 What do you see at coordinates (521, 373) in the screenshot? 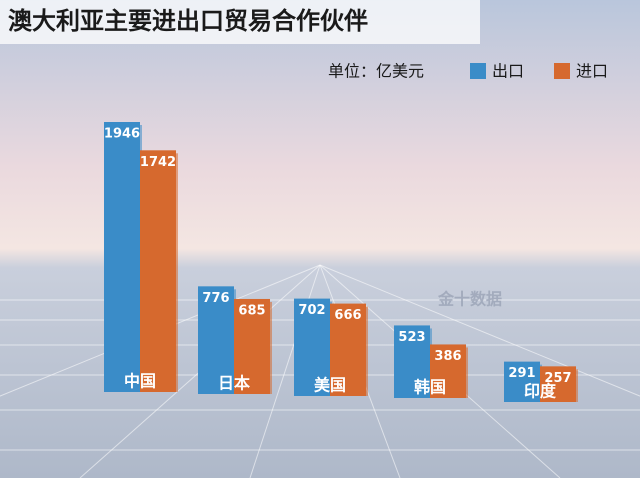
I see `value-label: 291` at bounding box center [521, 373].